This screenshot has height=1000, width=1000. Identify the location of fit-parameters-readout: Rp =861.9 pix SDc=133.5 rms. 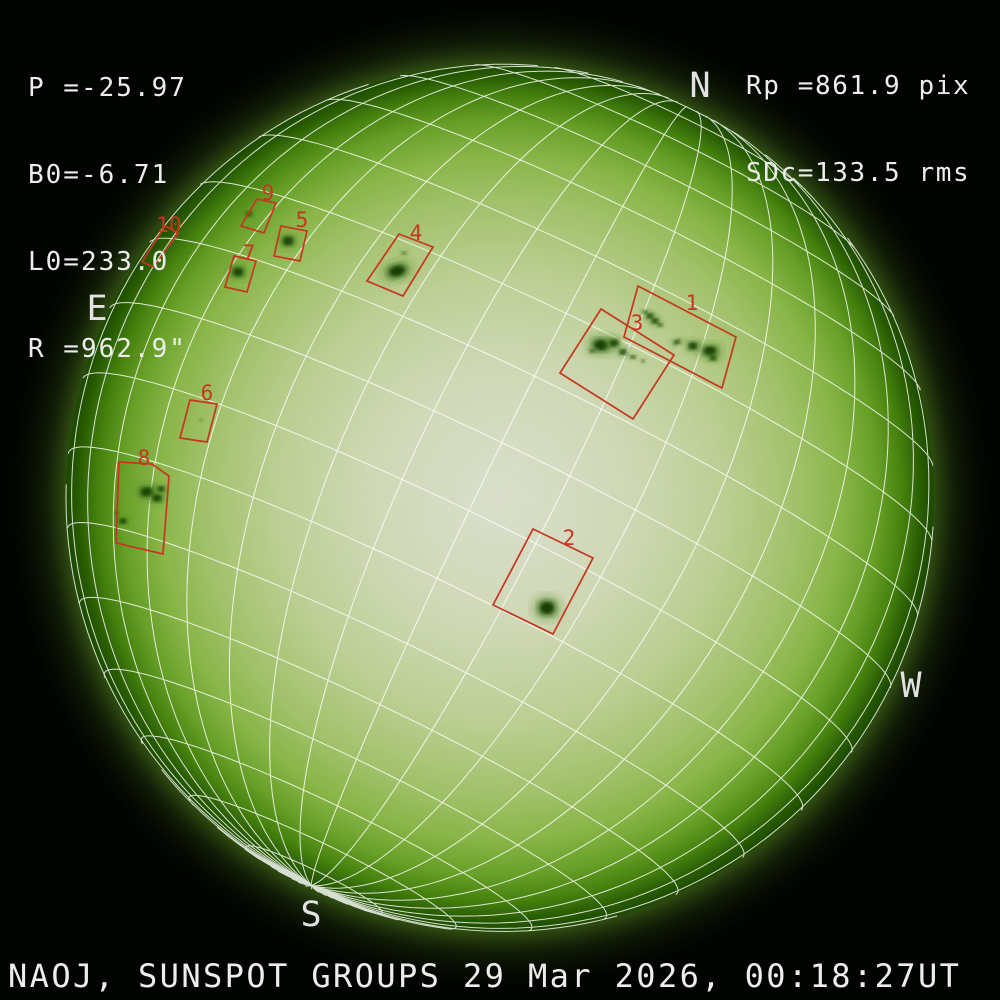
(858, 130).